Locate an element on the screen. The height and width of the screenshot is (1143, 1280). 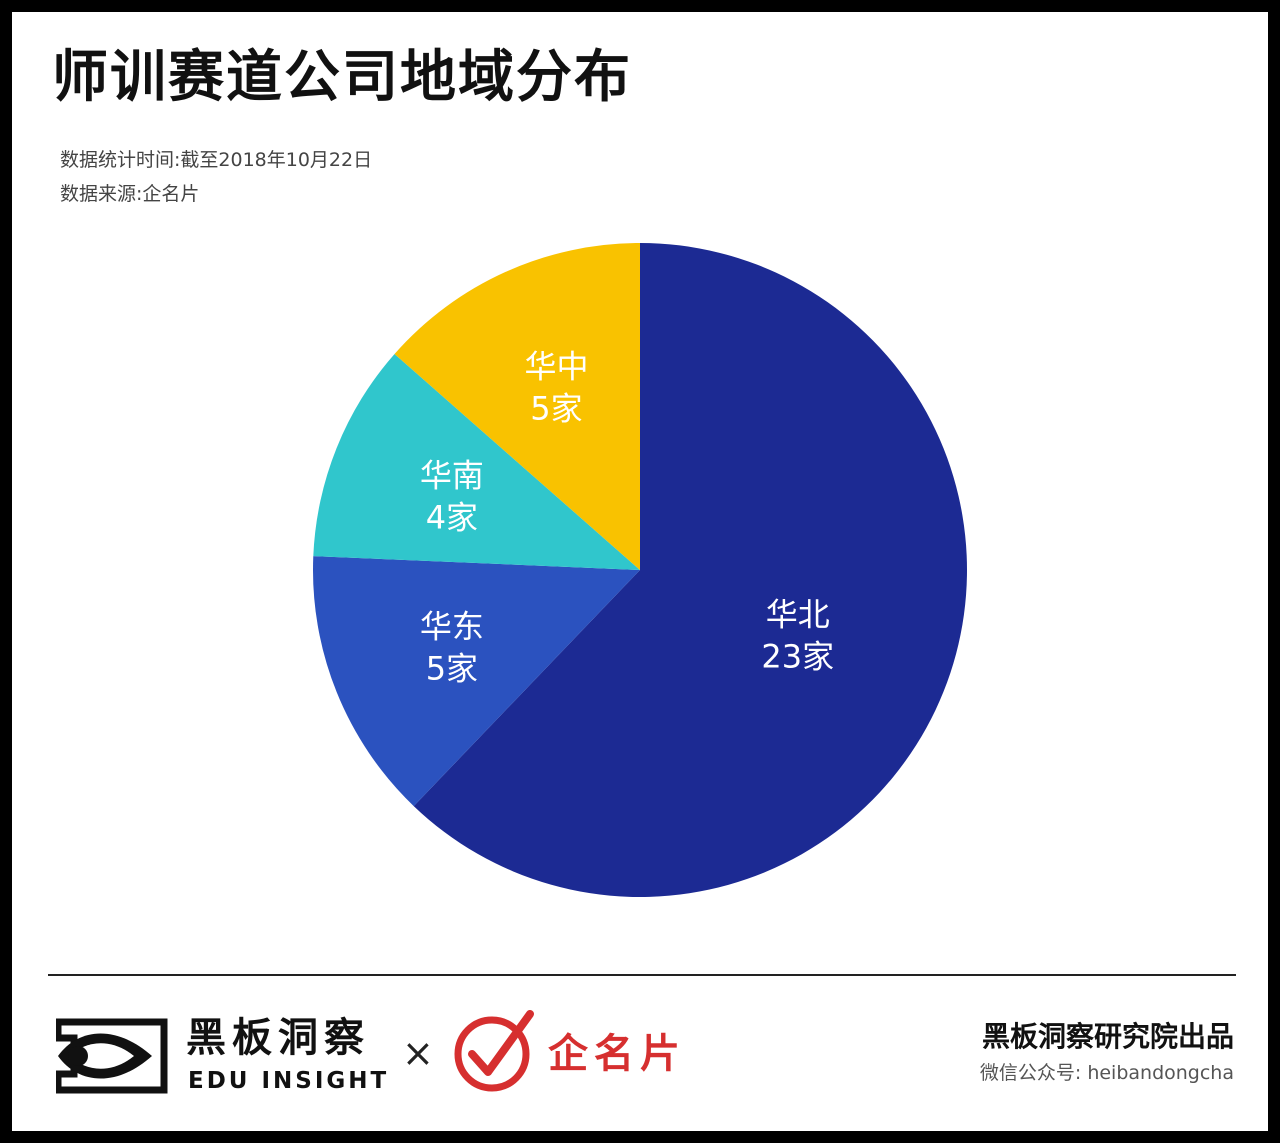
slice-value-label-3: 5家 is located at coordinates (556, 408).